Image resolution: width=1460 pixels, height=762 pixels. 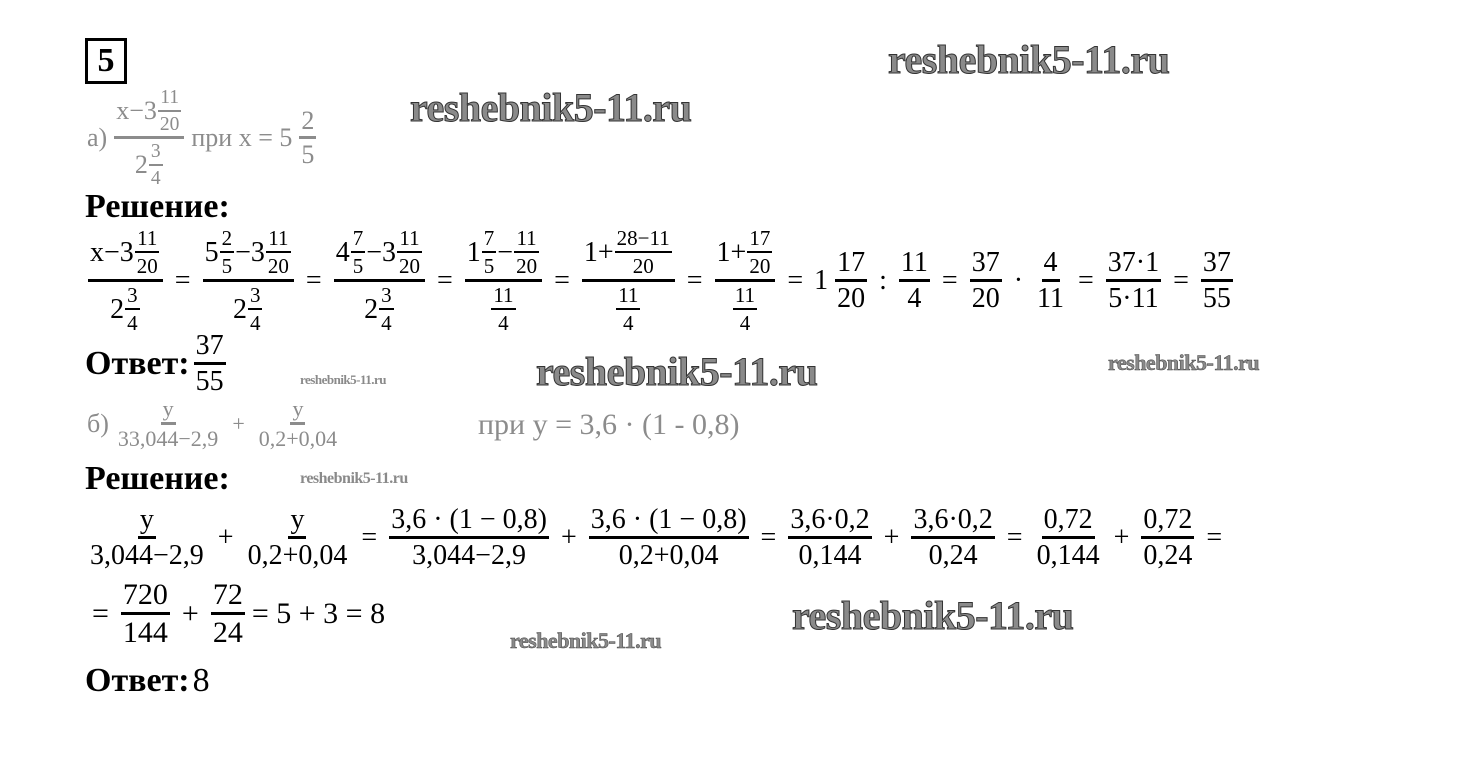 I want to click on math-text: 3,6·0,2, so click(x=830, y=519).